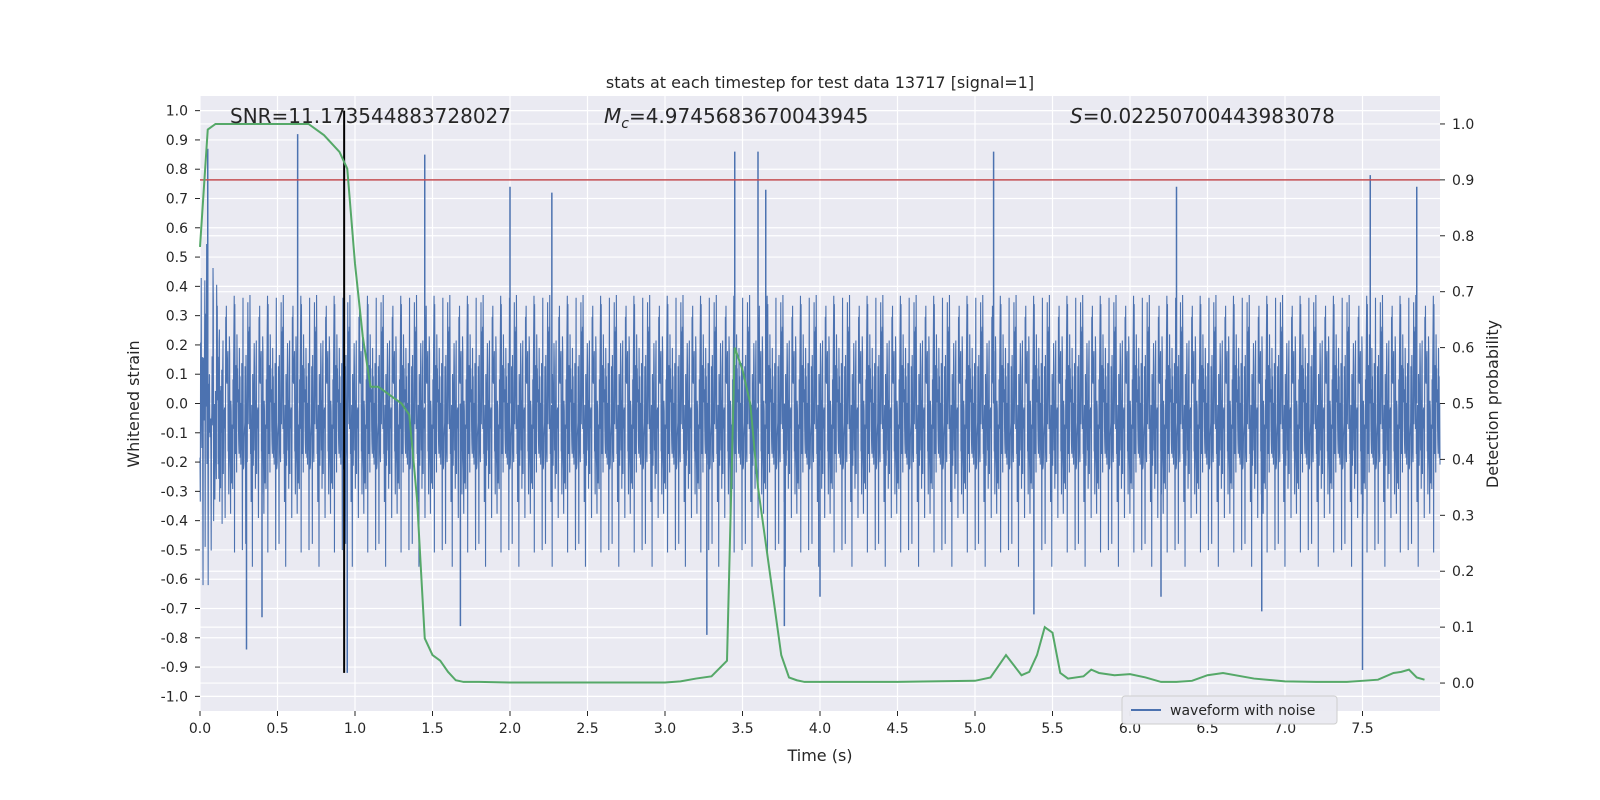 This screenshot has width=1600, height=800. What do you see at coordinates (174, 639) in the screenshot?
I see `y-tick-label-left: -0.8` at bounding box center [174, 639].